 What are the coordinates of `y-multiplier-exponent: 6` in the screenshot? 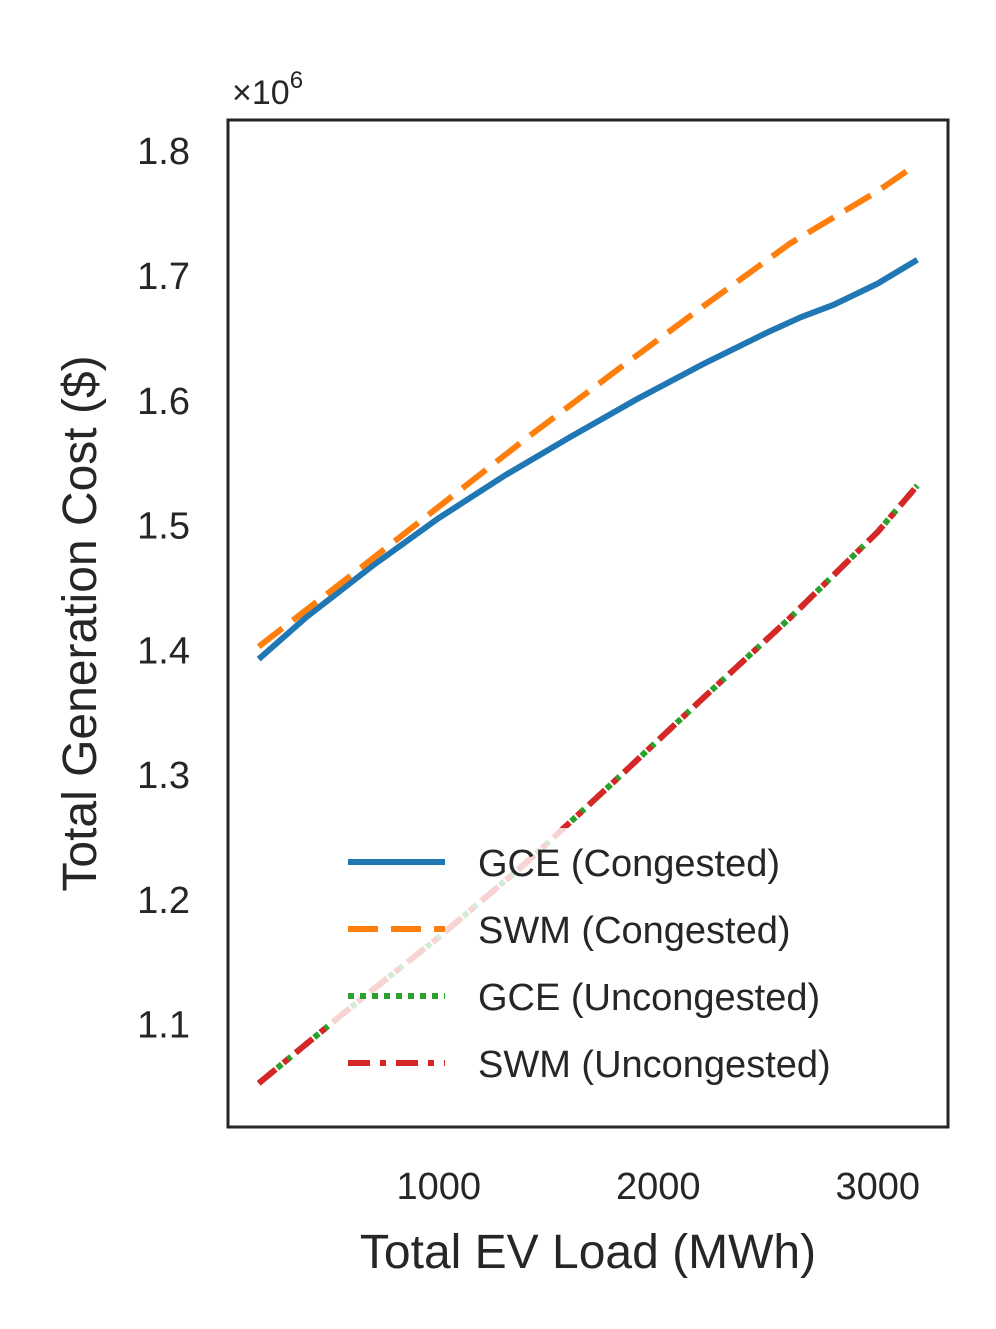 It's located at (296, 80).